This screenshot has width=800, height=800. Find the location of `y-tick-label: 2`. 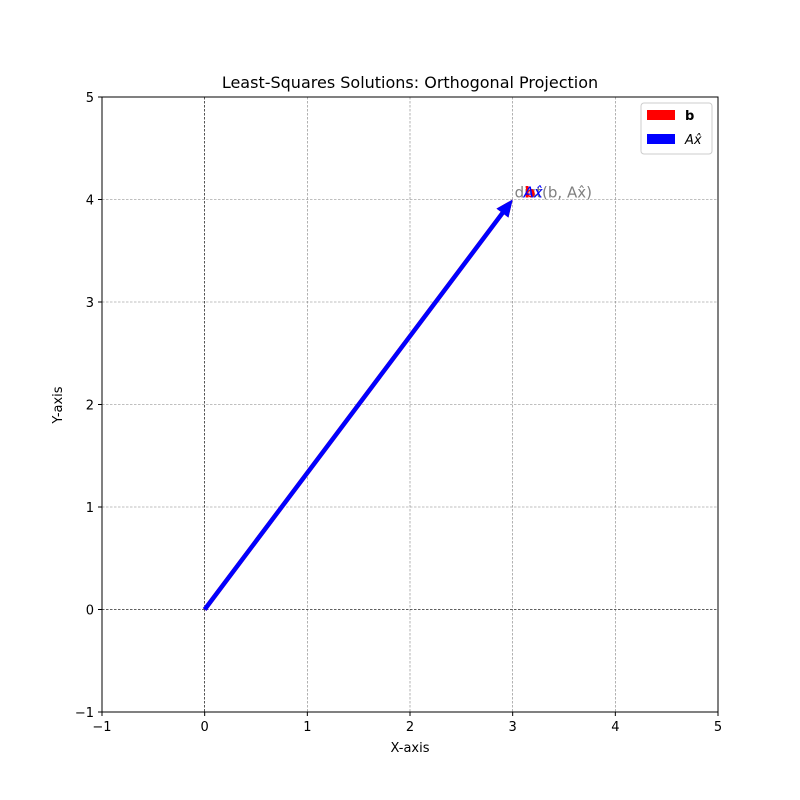

y-tick-label: 2 is located at coordinates (90, 406).